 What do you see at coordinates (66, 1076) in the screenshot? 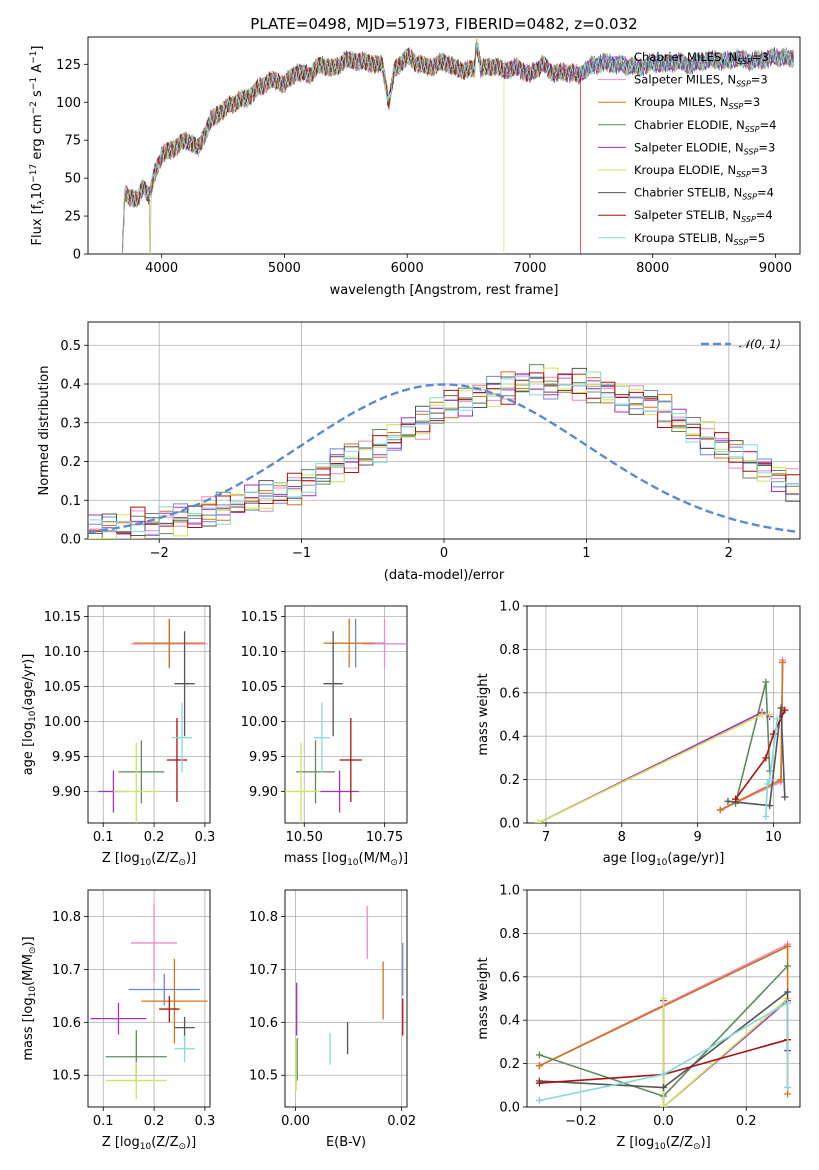
I see `y-tick-label: 10.5` at bounding box center [66, 1076].